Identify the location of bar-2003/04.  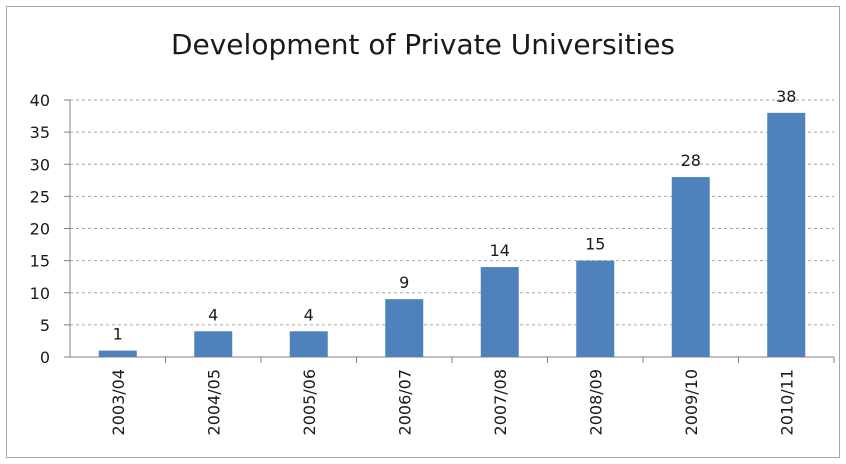
(117, 353).